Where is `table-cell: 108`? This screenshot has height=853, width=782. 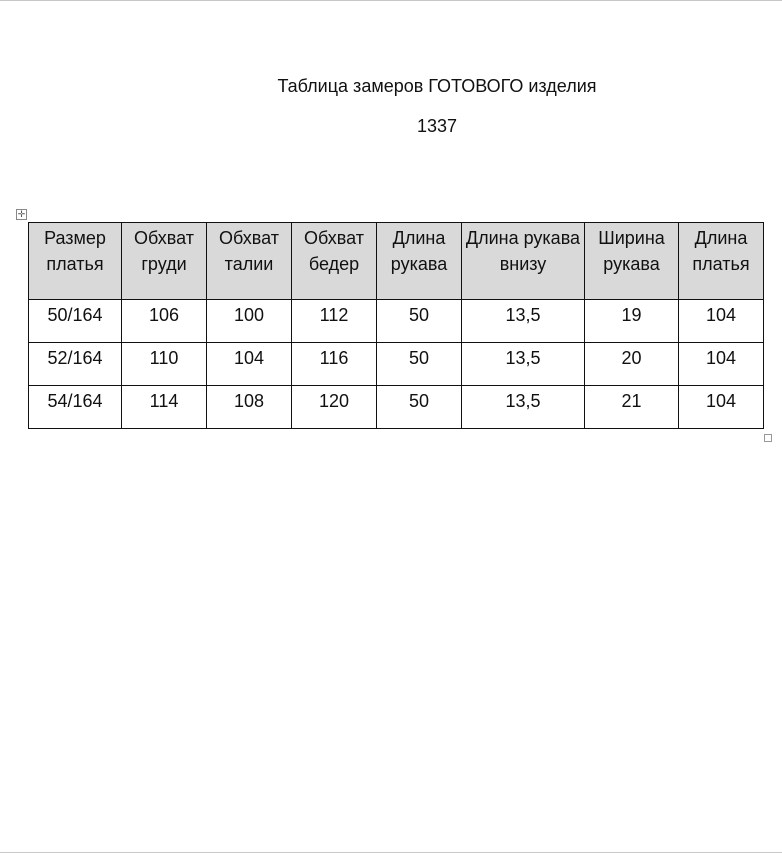
table-cell: 108 is located at coordinates (249, 407).